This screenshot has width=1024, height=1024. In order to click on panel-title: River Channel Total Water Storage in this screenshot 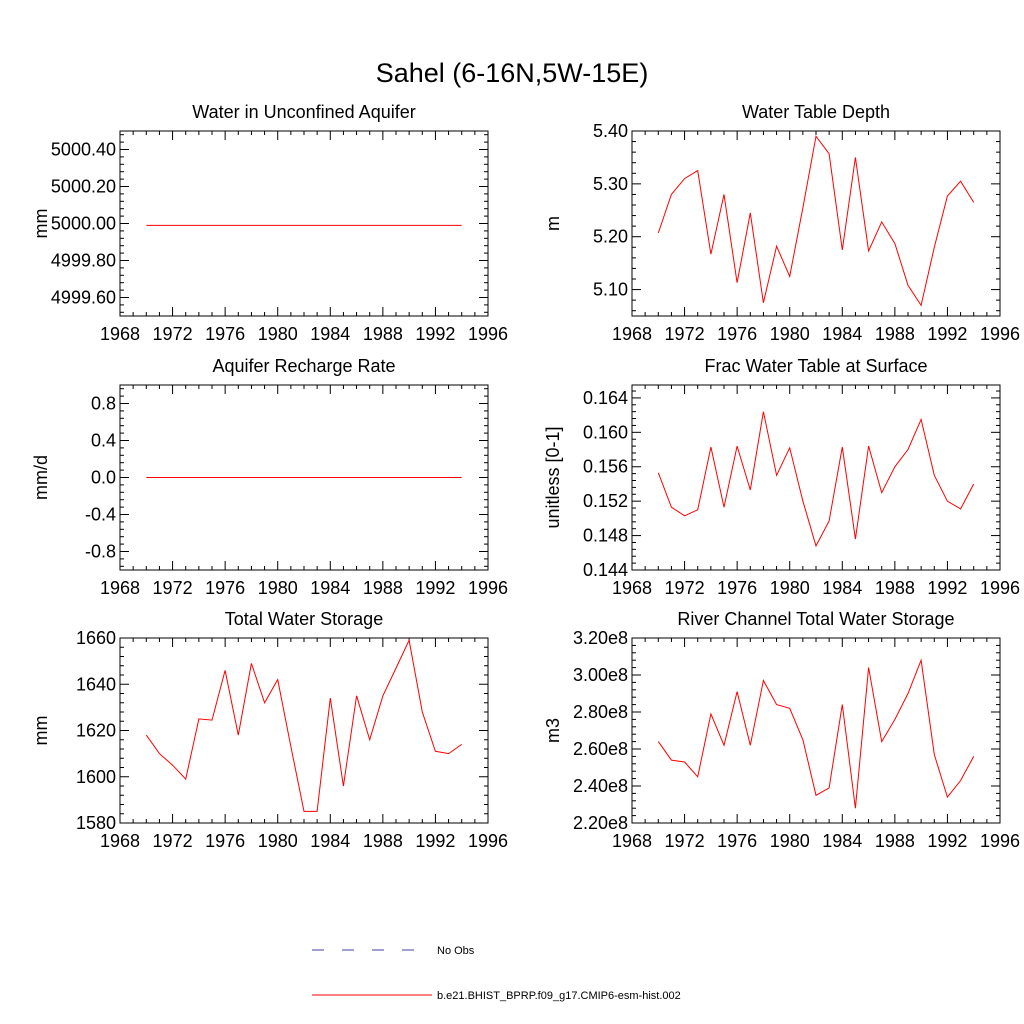, I will do `click(815, 619)`.